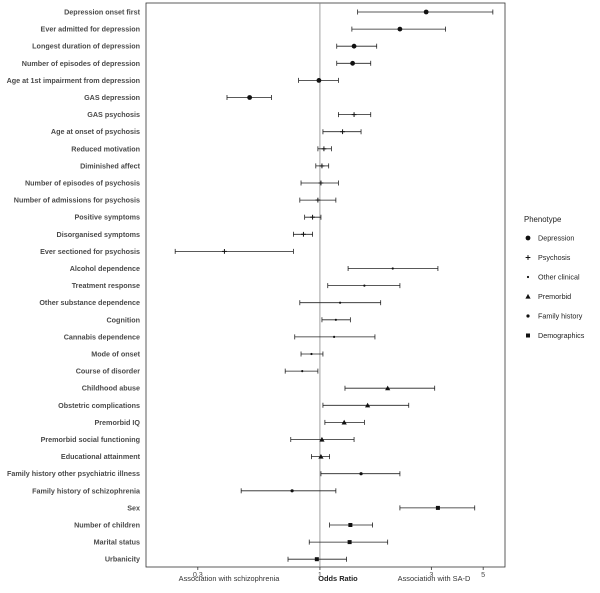 The width and height of the screenshot is (600, 593). What do you see at coordinates (105, 268) in the screenshot?
I see `row-label: Alcohol dependence` at bounding box center [105, 268].